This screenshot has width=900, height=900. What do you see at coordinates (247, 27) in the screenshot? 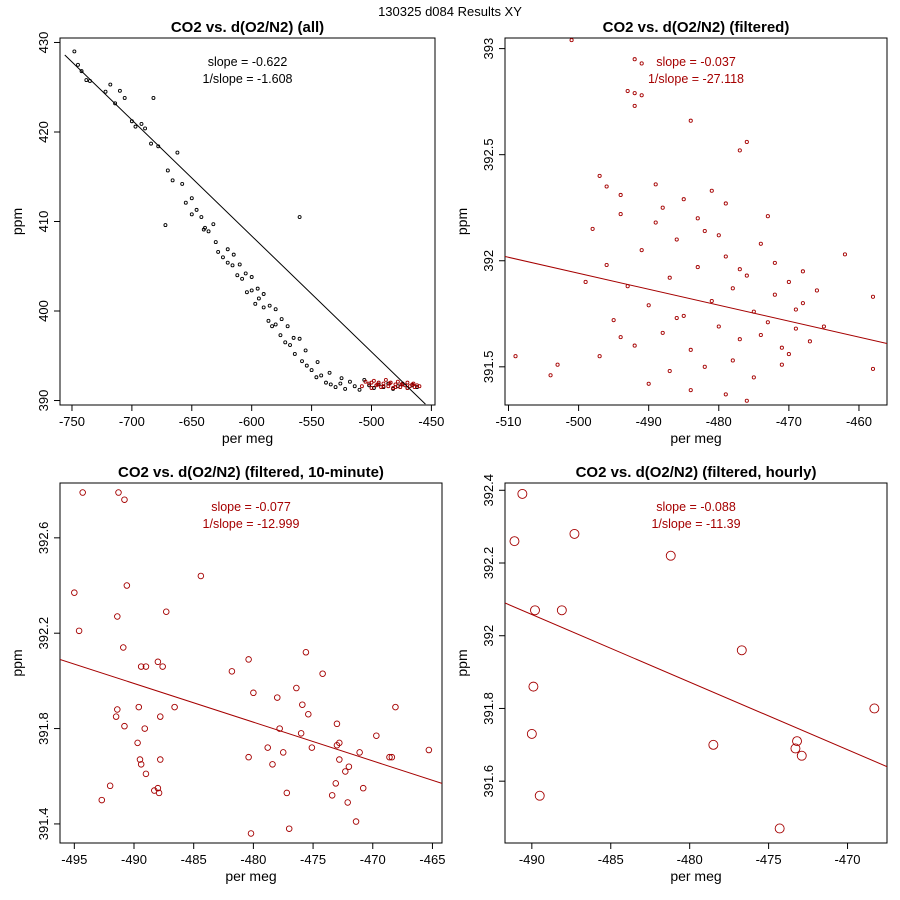
I see `chart-title: CO2 vs. d(O2/N2) (all)` at bounding box center [247, 27].